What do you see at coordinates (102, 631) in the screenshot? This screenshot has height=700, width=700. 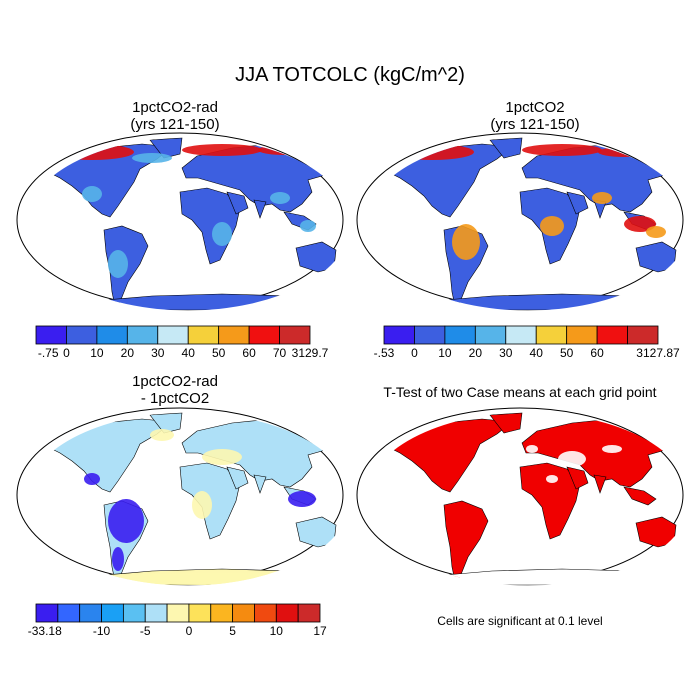 I see `colorbar-tick-label: -10` at bounding box center [102, 631].